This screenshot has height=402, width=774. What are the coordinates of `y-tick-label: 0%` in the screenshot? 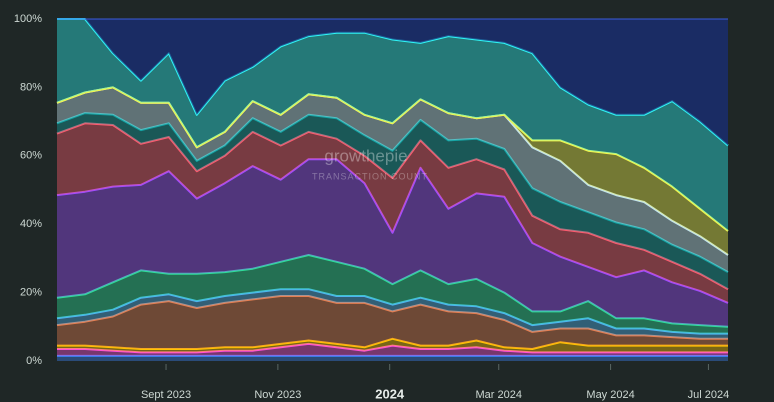 It's located at (34, 361).